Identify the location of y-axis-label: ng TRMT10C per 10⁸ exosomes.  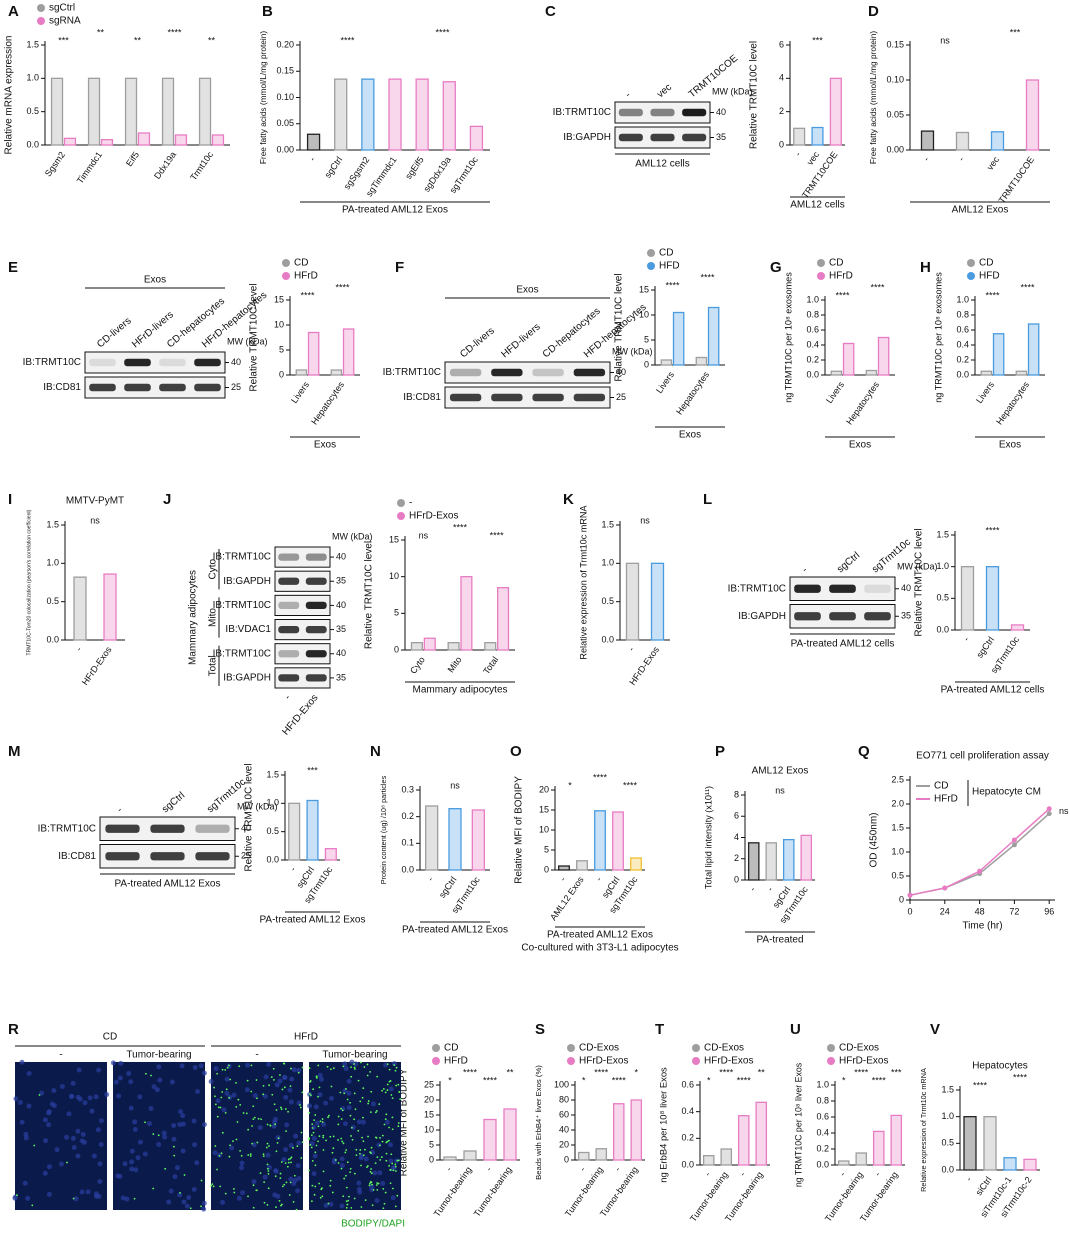
(938, 337).